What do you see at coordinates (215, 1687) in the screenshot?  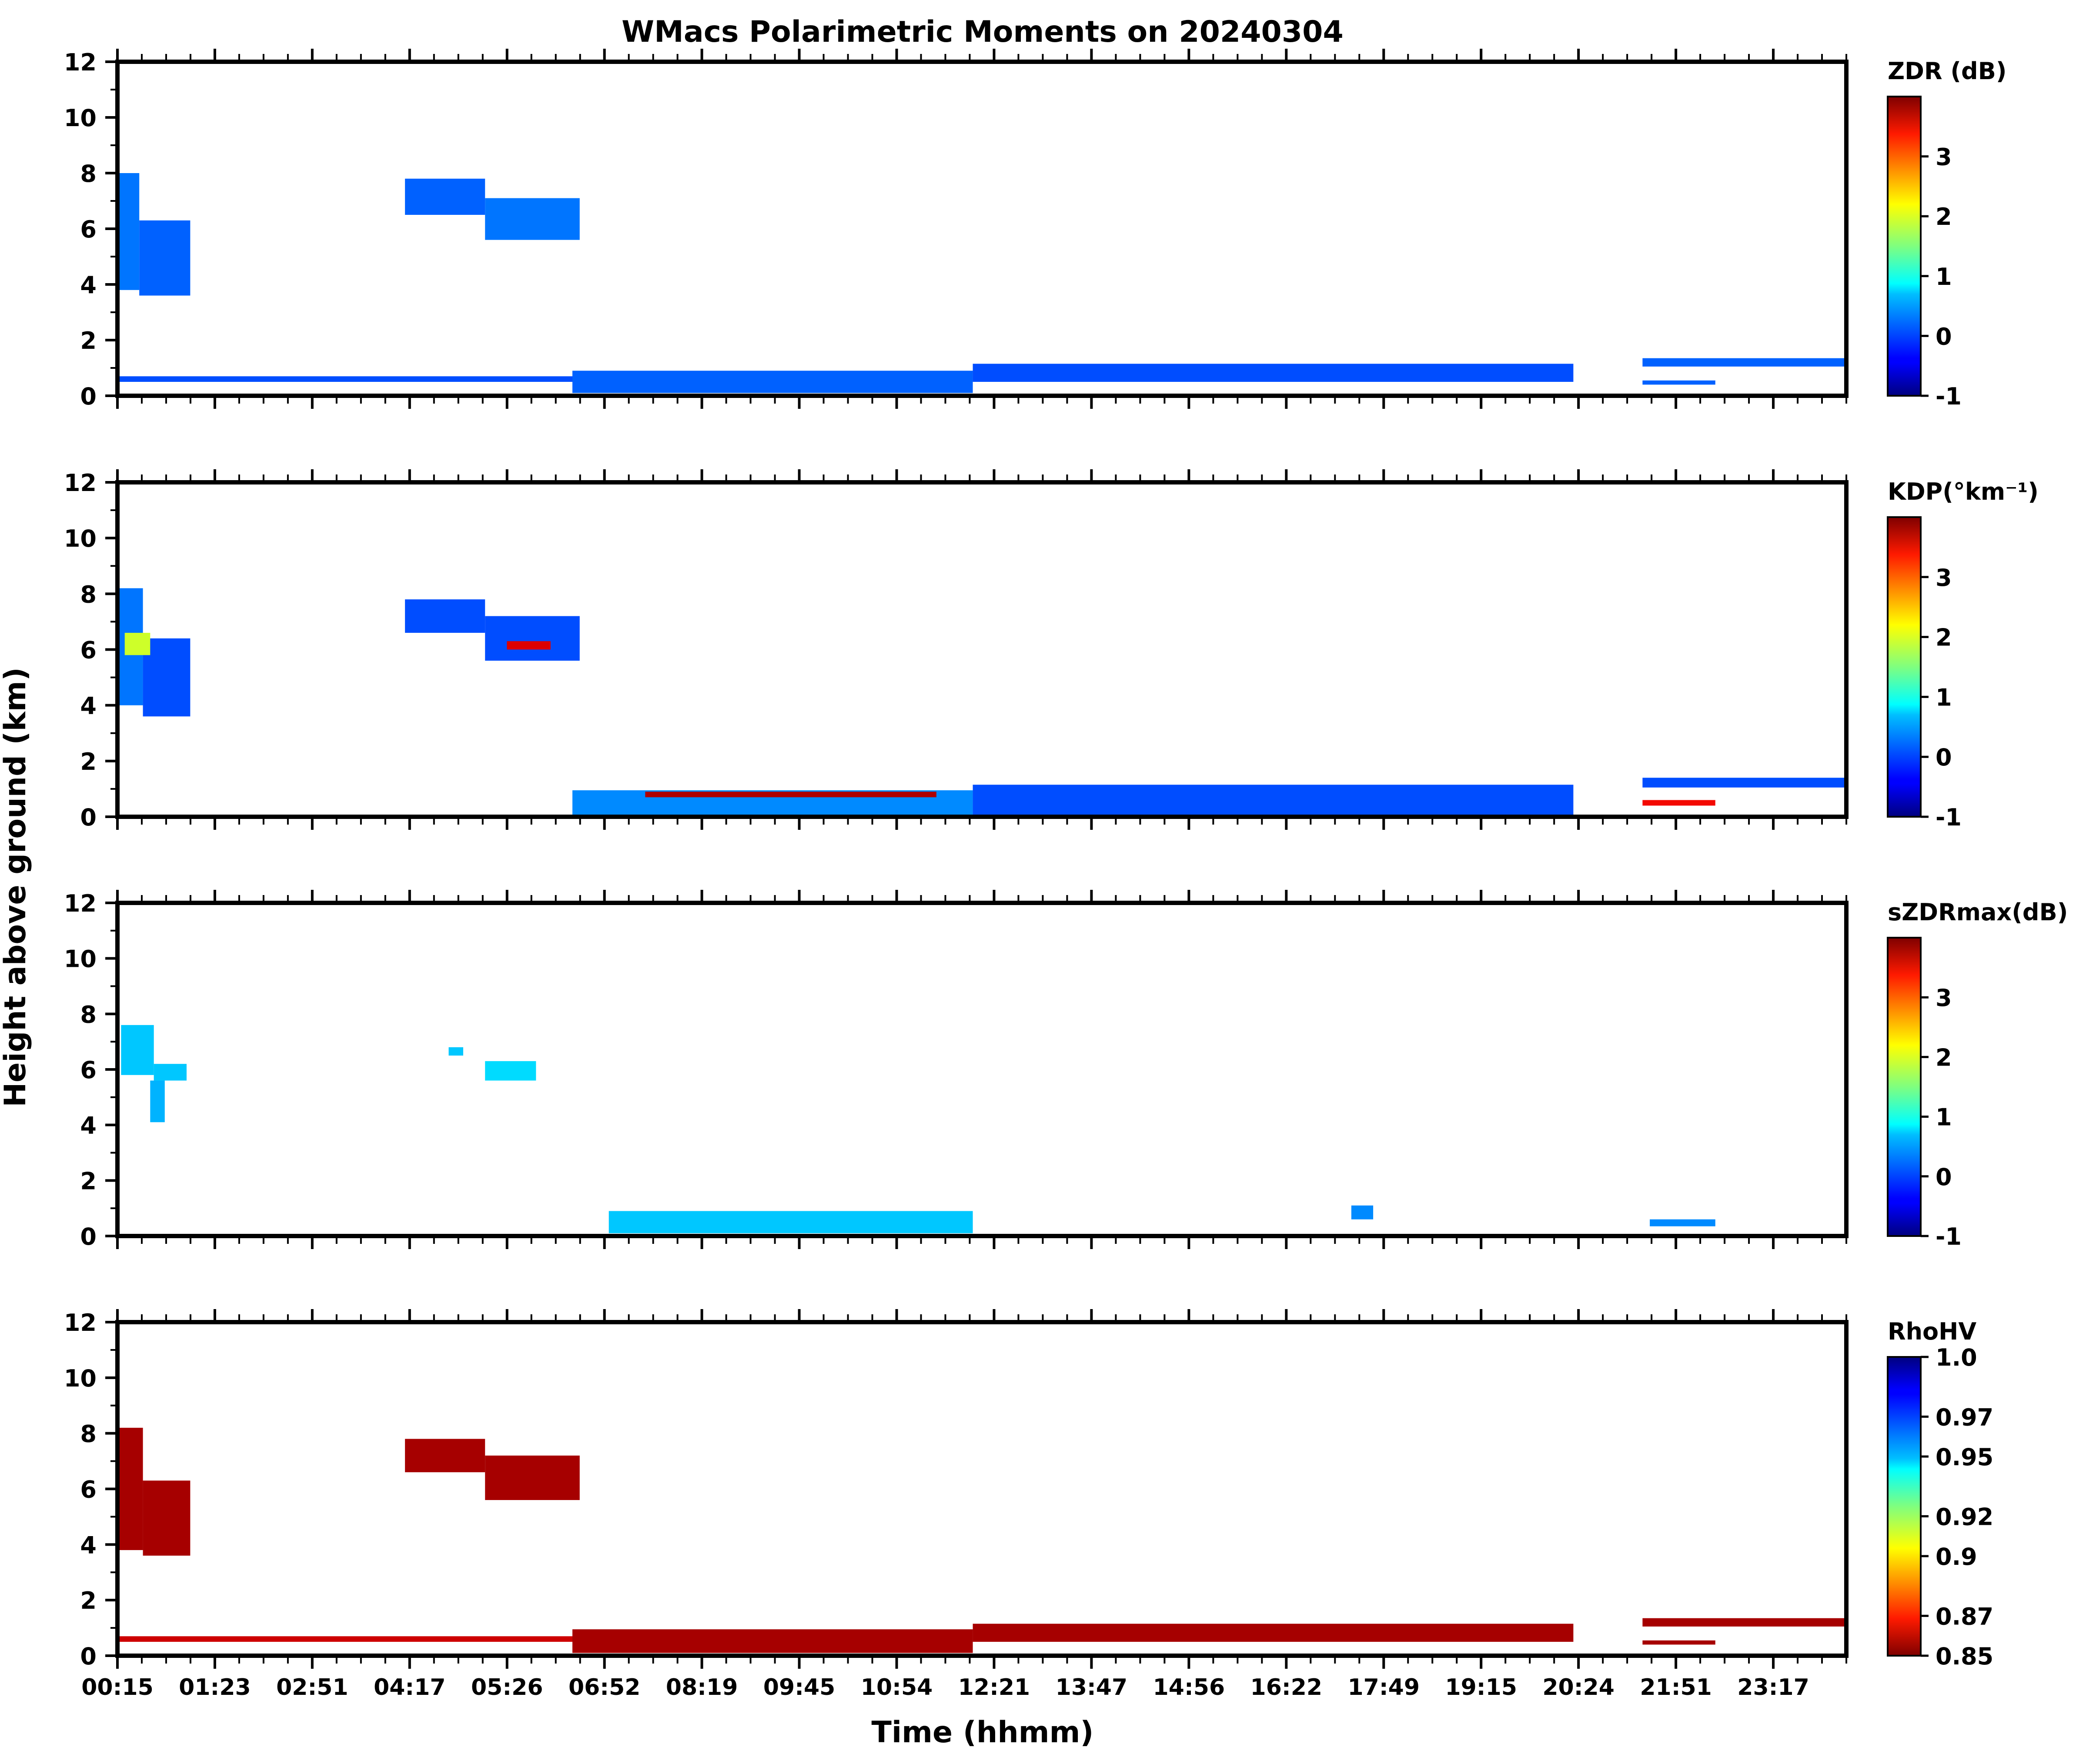 I see `x-tick-label: 01:23` at bounding box center [215, 1687].